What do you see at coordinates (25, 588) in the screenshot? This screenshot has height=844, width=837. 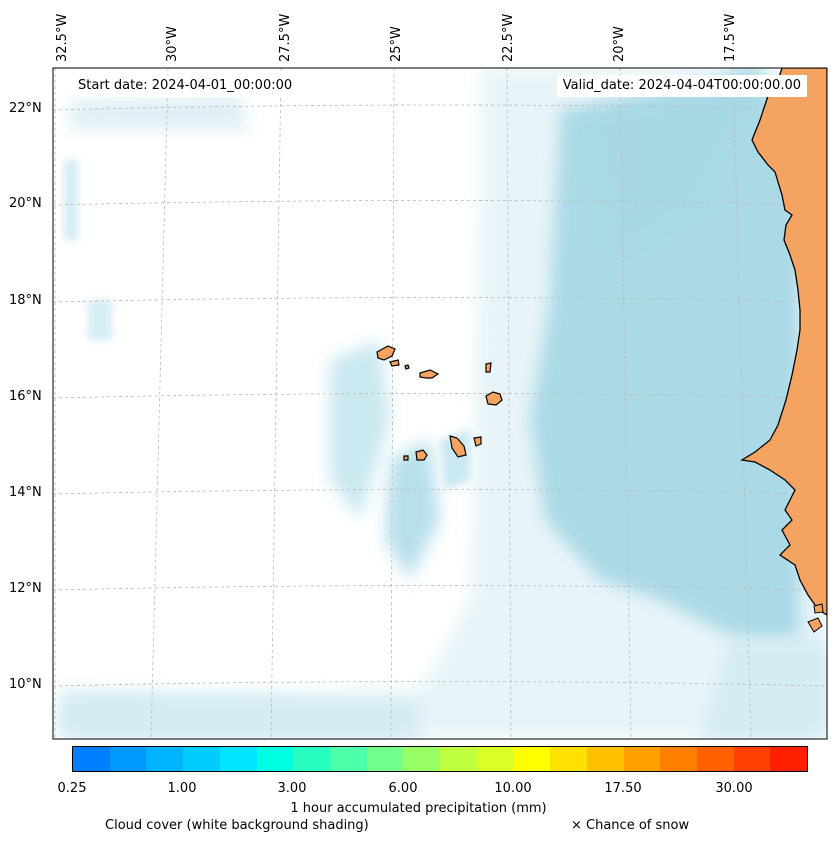 I see `lat-label: 12°N` at bounding box center [25, 588].